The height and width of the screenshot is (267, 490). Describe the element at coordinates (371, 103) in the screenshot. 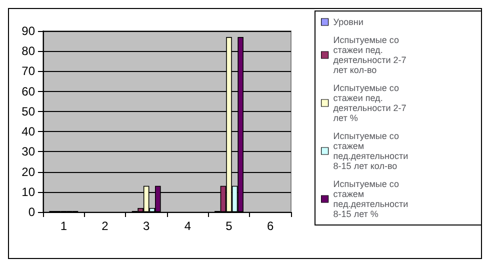

I see `legend-label: Испытуемые со стажеи пед. деятельности 2-7 лет %` at that location.